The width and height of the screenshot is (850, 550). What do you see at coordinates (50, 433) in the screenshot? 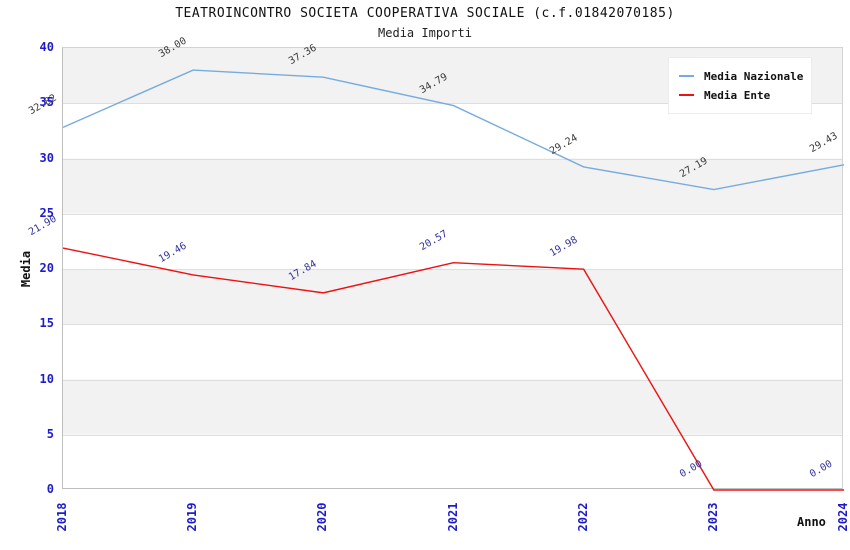
I see `y-tick-label: 5` at bounding box center [50, 433].